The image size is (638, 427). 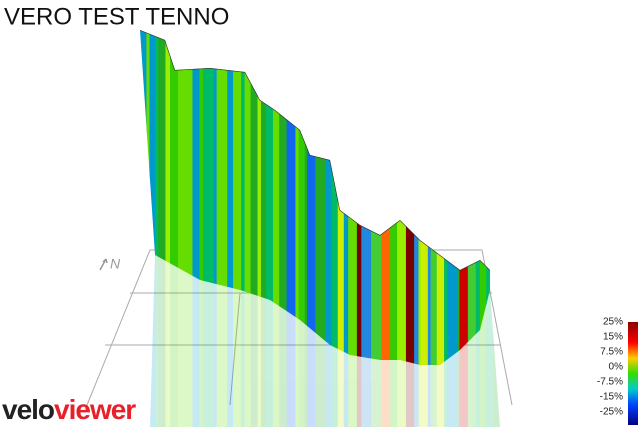 What do you see at coordinates (611, 352) in the screenshot?
I see `legend-label: 7.5%` at bounding box center [611, 352].